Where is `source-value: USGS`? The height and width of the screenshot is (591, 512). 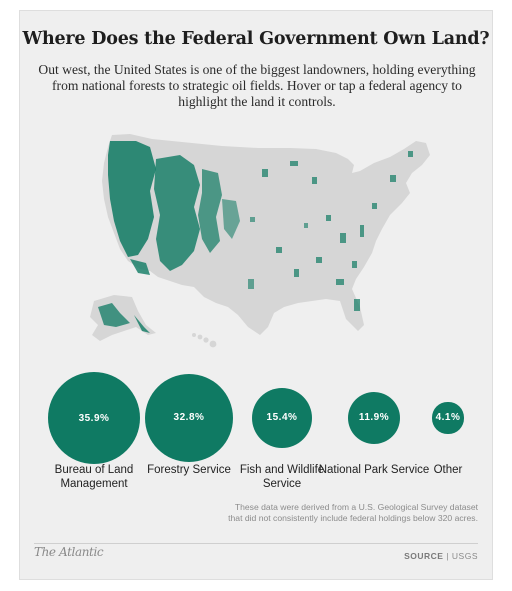
source-value: USGS is located at coordinates (464, 556).